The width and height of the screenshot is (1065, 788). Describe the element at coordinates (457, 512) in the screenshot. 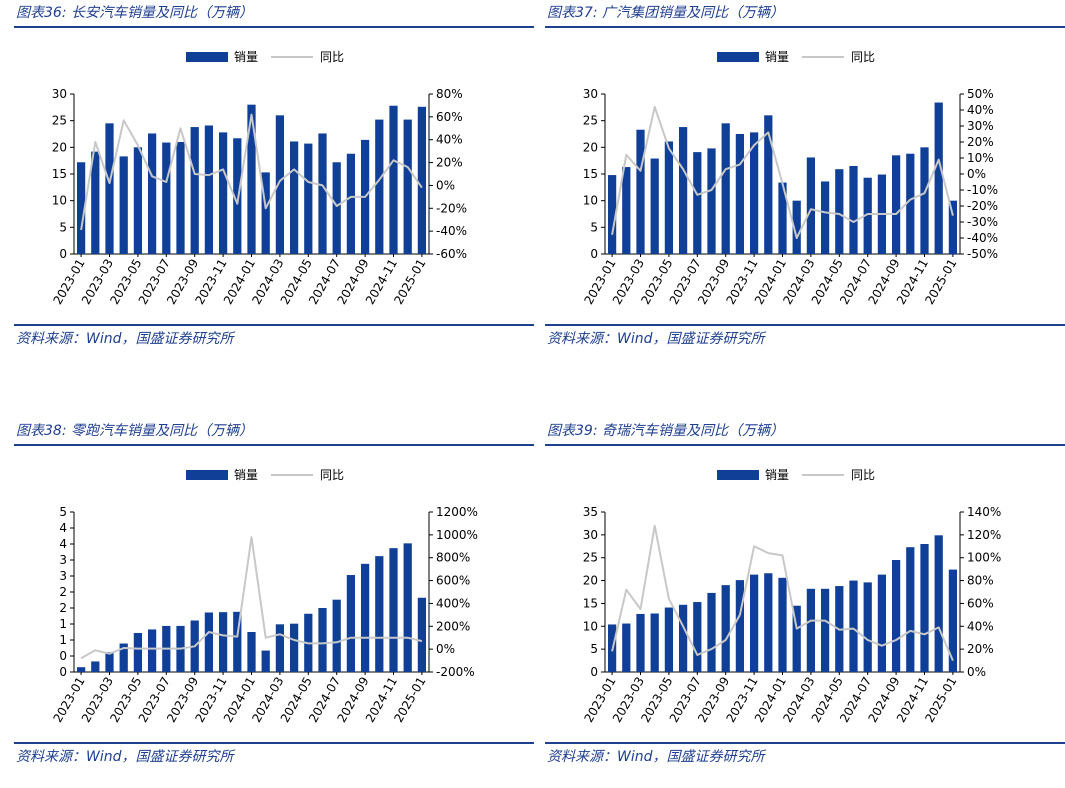

I see `y-right-tick-label: 1200%` at that location.